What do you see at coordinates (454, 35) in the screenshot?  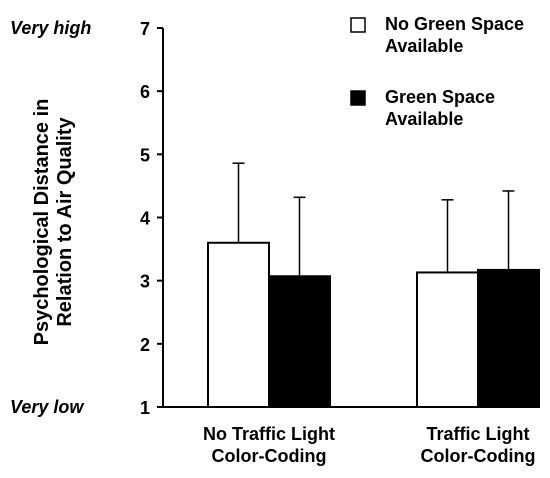 I see `legend-label-no-green-space: No Green Space Available` at bounding box center [454, 35].